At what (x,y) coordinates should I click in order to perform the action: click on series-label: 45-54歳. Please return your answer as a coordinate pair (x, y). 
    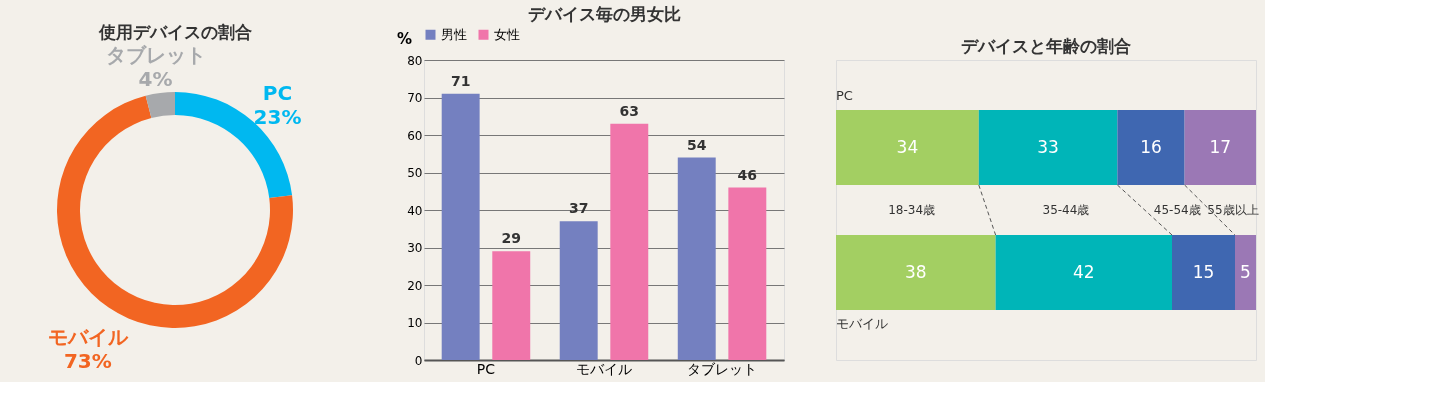
    Looking at the image, I should click on (1177, 210).